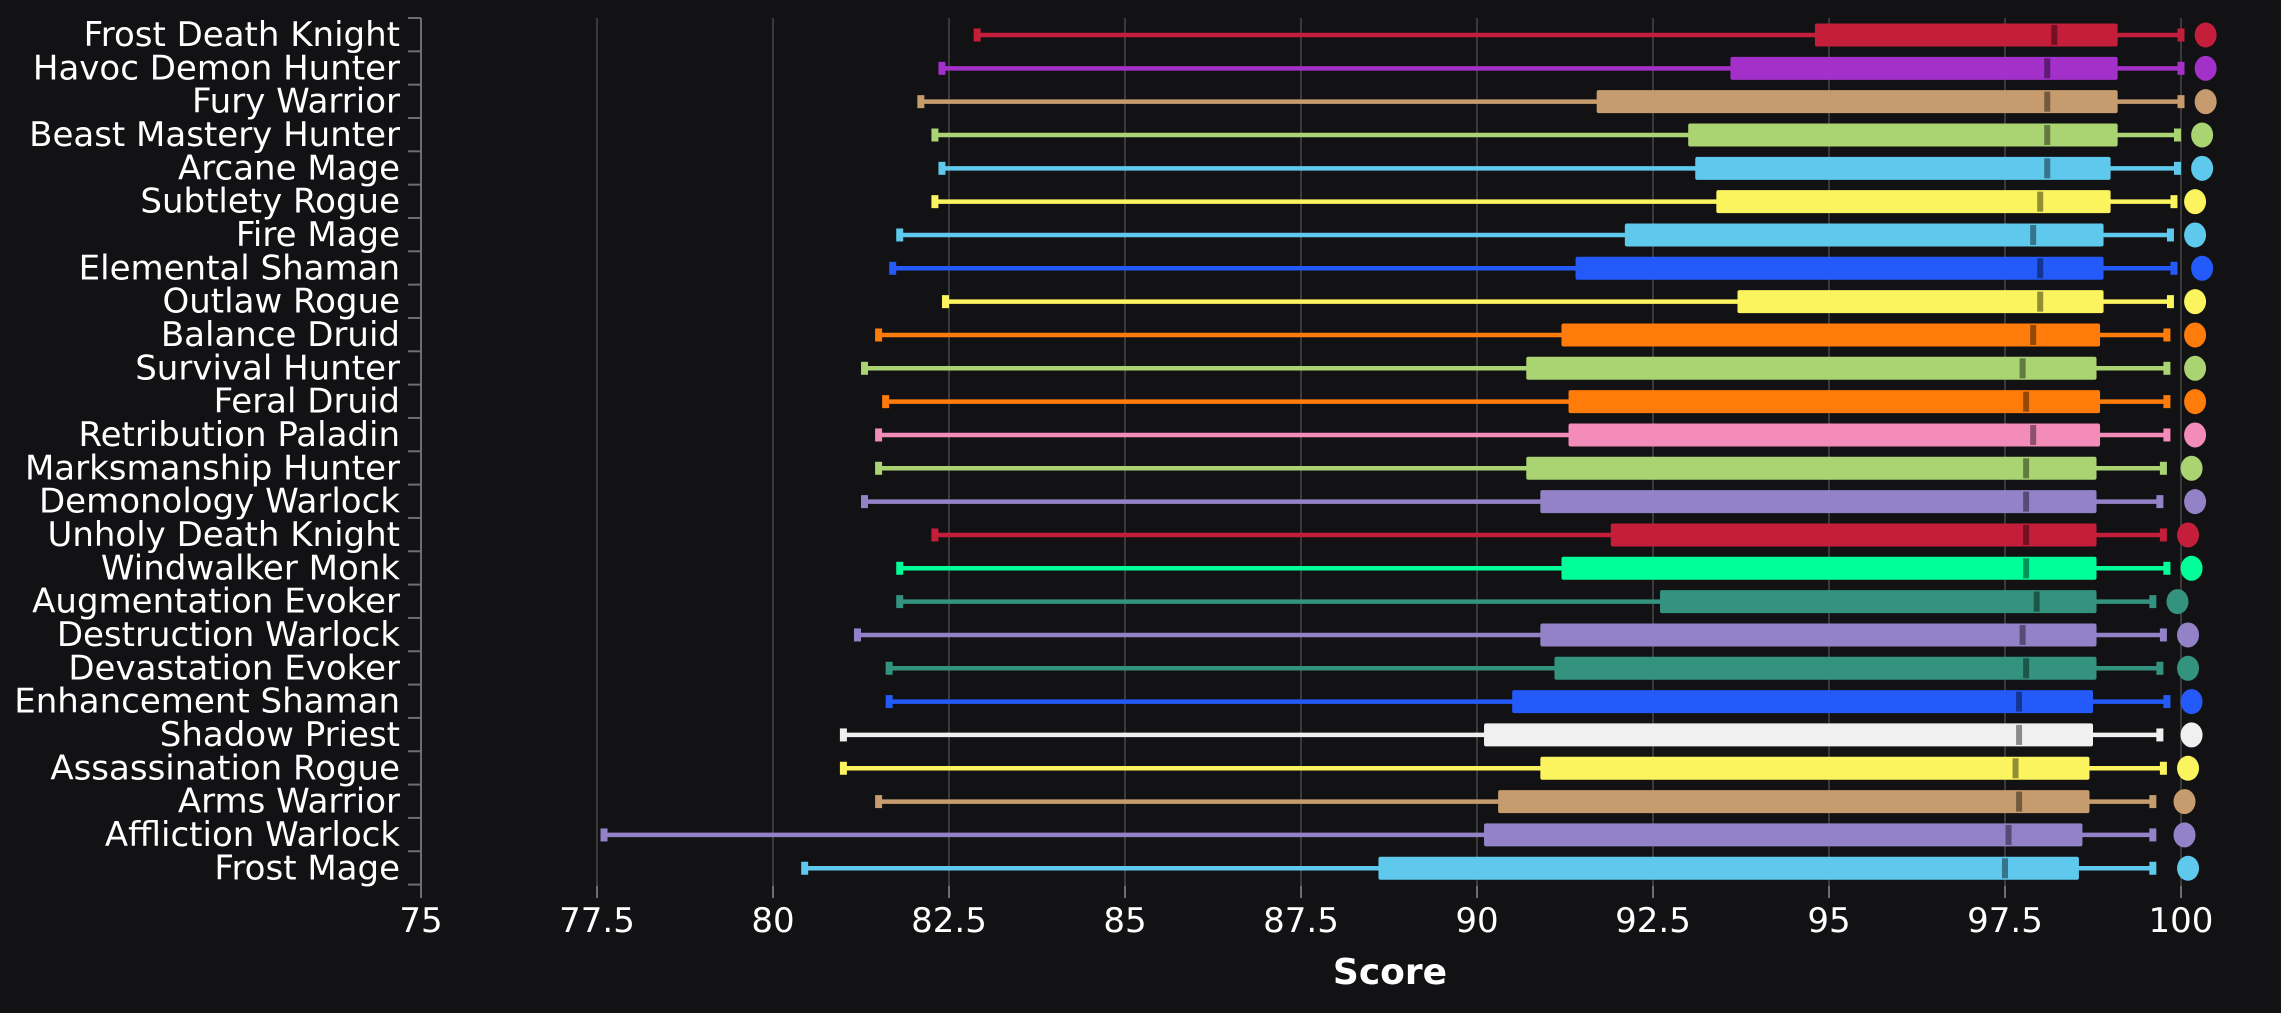 This screenshot has height=1013, width=2281. I want to click on box-row-frost-mage: Frost Mage, so click(1207, 868).